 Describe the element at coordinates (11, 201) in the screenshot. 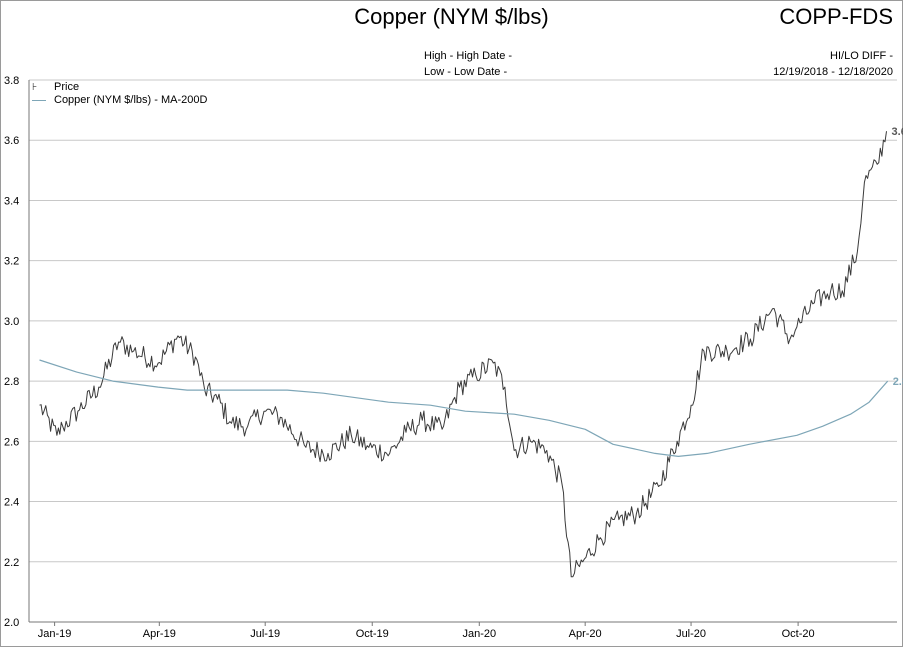

I see `y-tick-label: 3.4` at that location.